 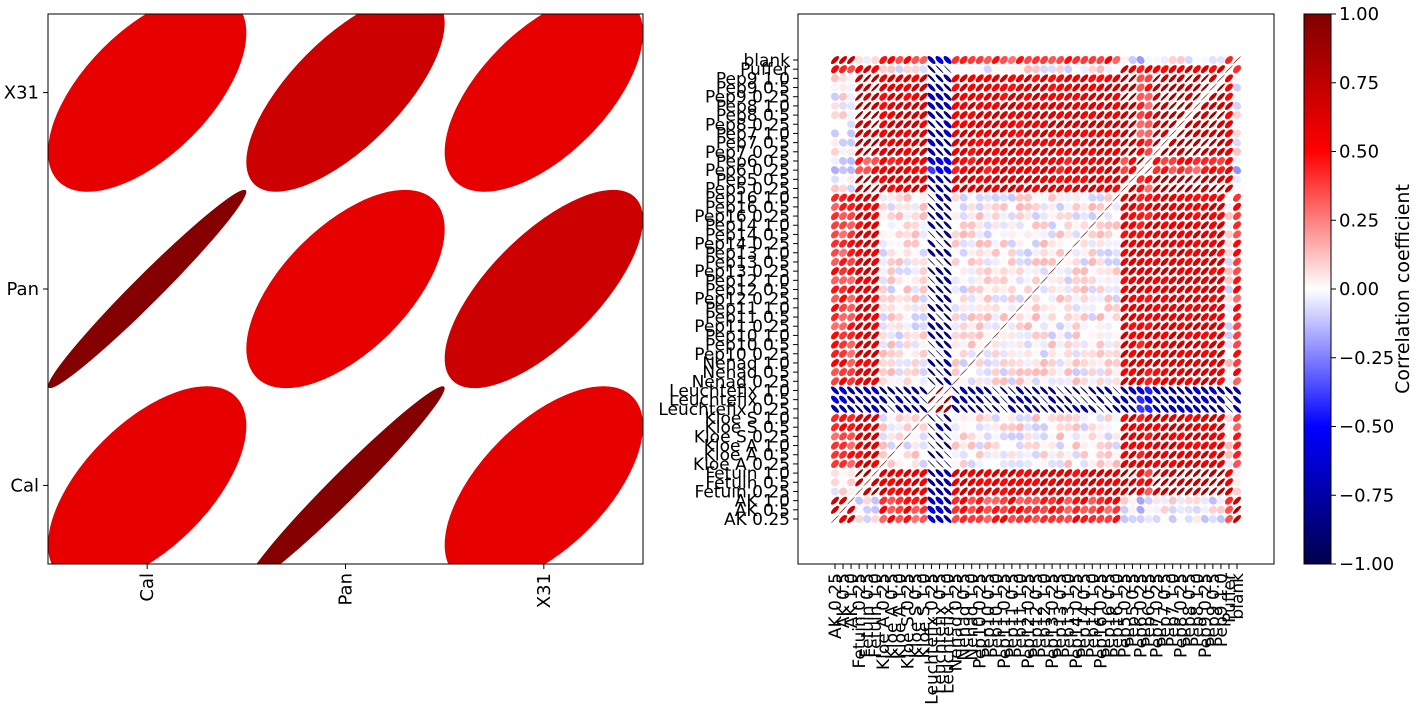 I want to click on matrix-x-tick-label: Pep13 1.0, so click(x=1069, y=615).